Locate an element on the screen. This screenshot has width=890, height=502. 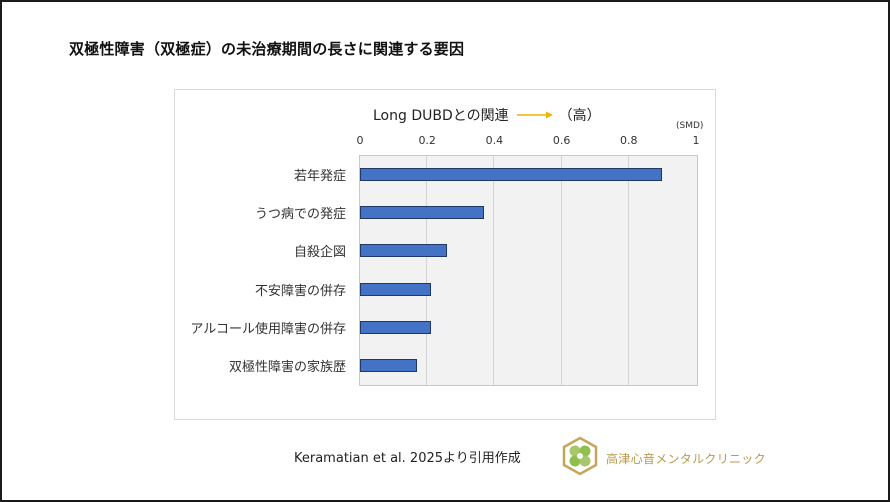
x-tick-label: 1 is located at coordinates (696, 140).